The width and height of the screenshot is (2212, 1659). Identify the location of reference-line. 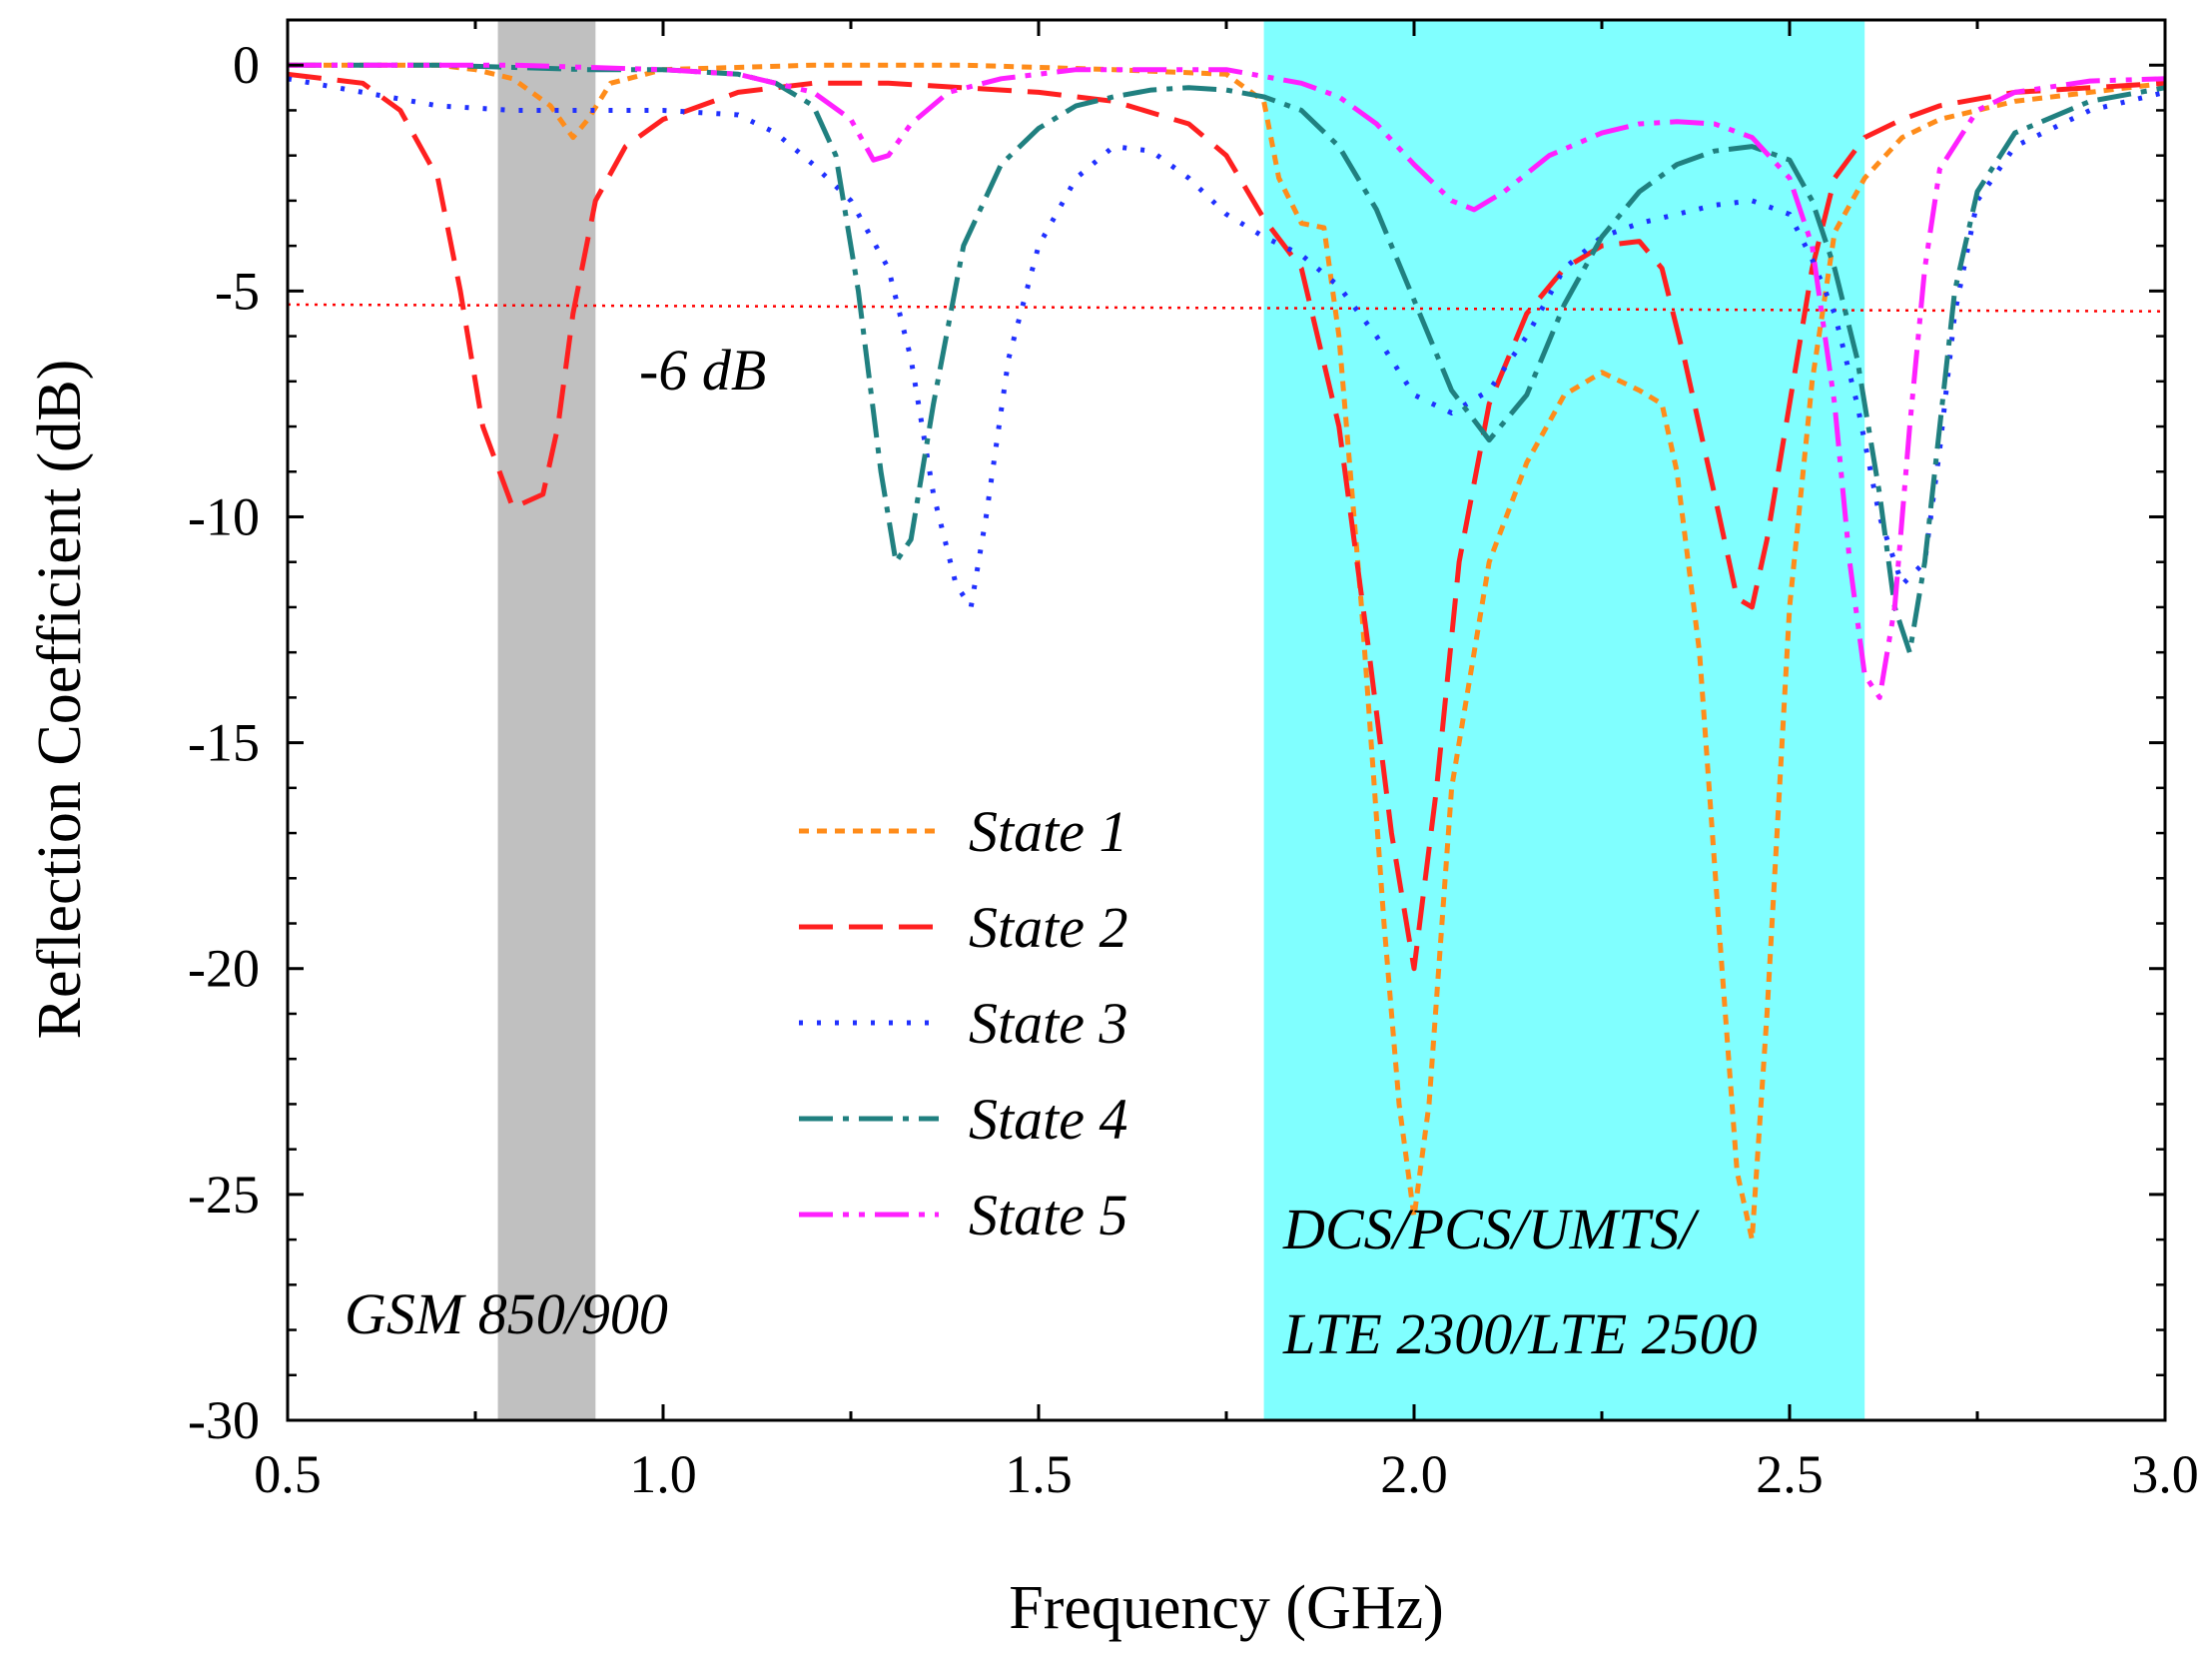
(1226, 308).